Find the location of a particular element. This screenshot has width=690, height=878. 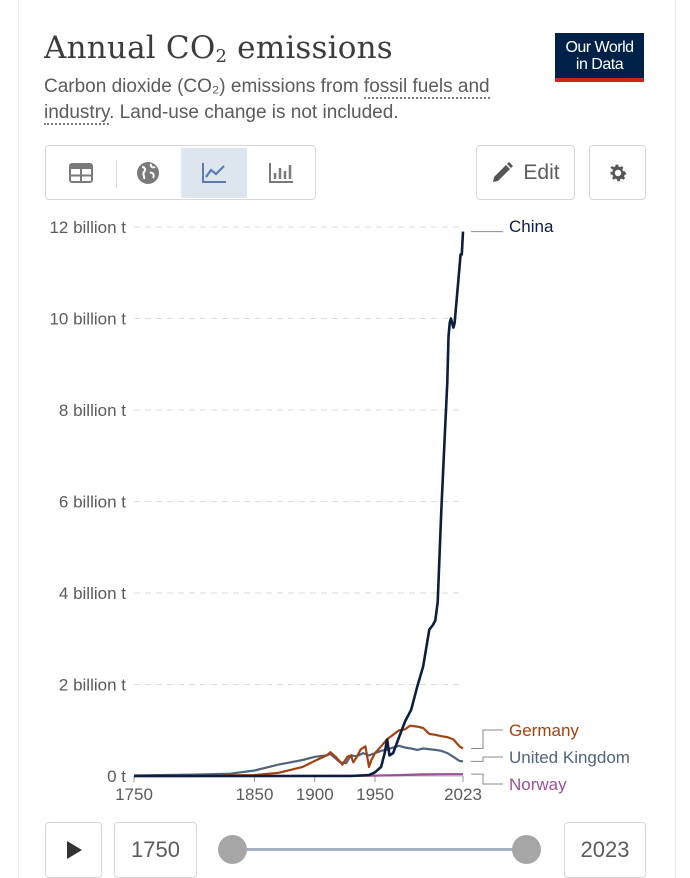

x-tick-label: 1900 is located at coordinates (315, 794).